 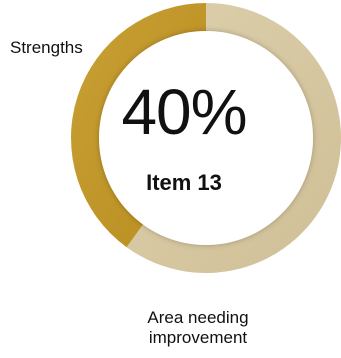 What do you see at coordinates (198, 337) in the screenshot?
I see `slice-label-area-line2: improvement` at bounding box center [198, 337].